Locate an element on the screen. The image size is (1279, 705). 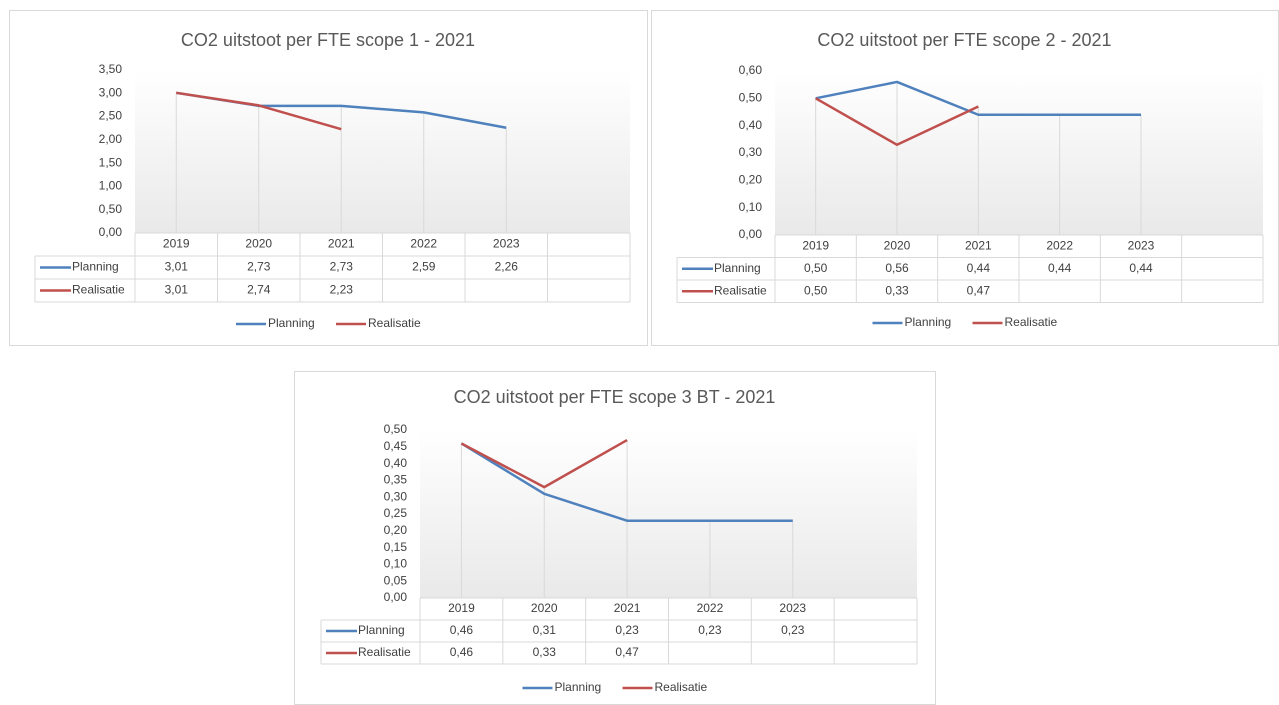
table-value: 2,74 is located at coordinates (259, 290).